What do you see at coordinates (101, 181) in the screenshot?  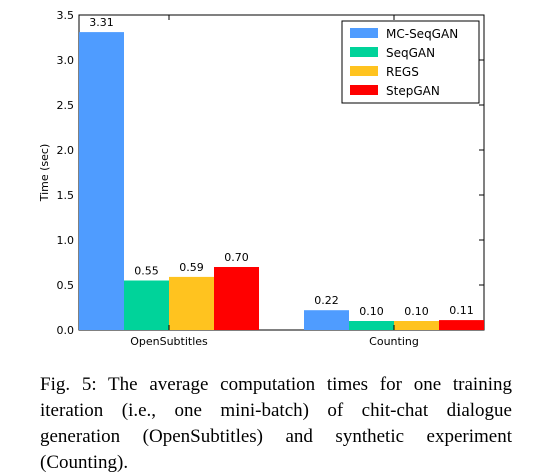 I see `bar-mc-seqgan-opensubtitles` at bounding box center [101, 181].